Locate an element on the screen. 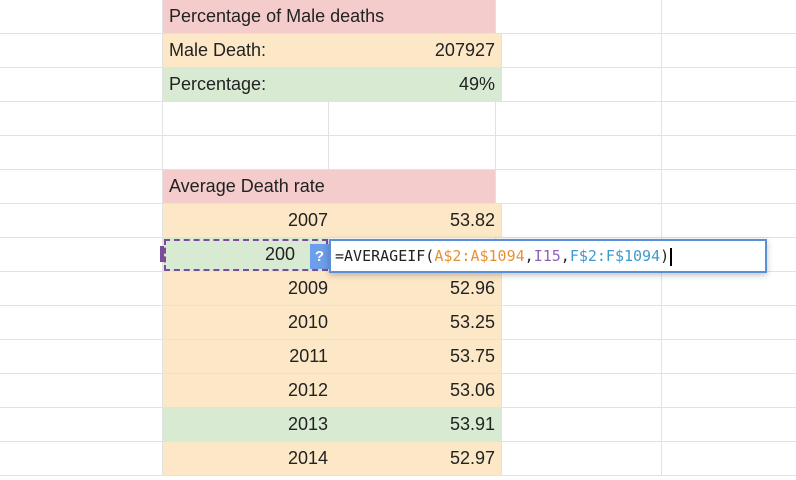 The height and width of the screenshot is (480, 796). formula-function-prefix: =AVERAGEIF( is located at coordinates (385, 256).